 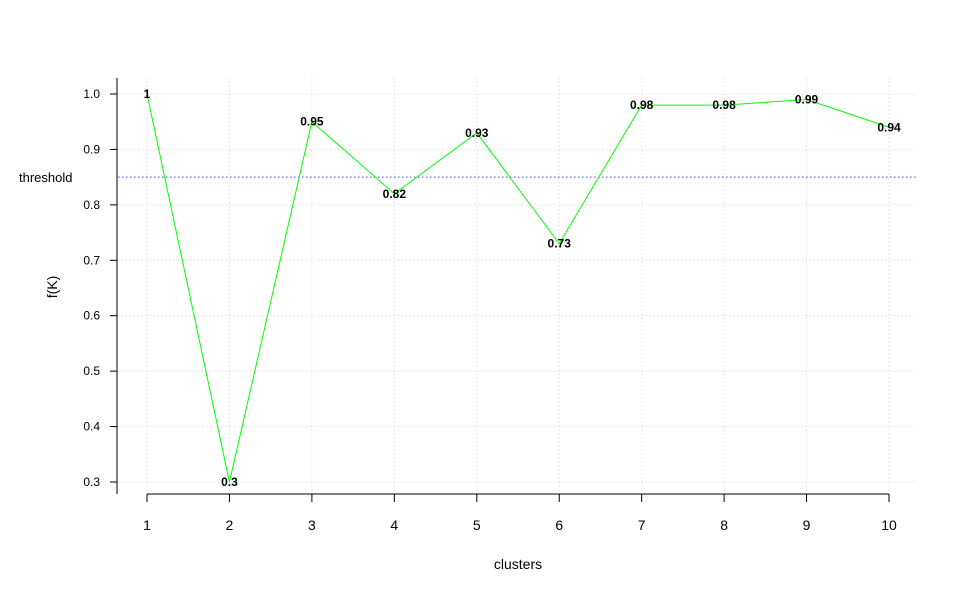 I want to click on x-tick-label: 7, so click(x=642, y=525).